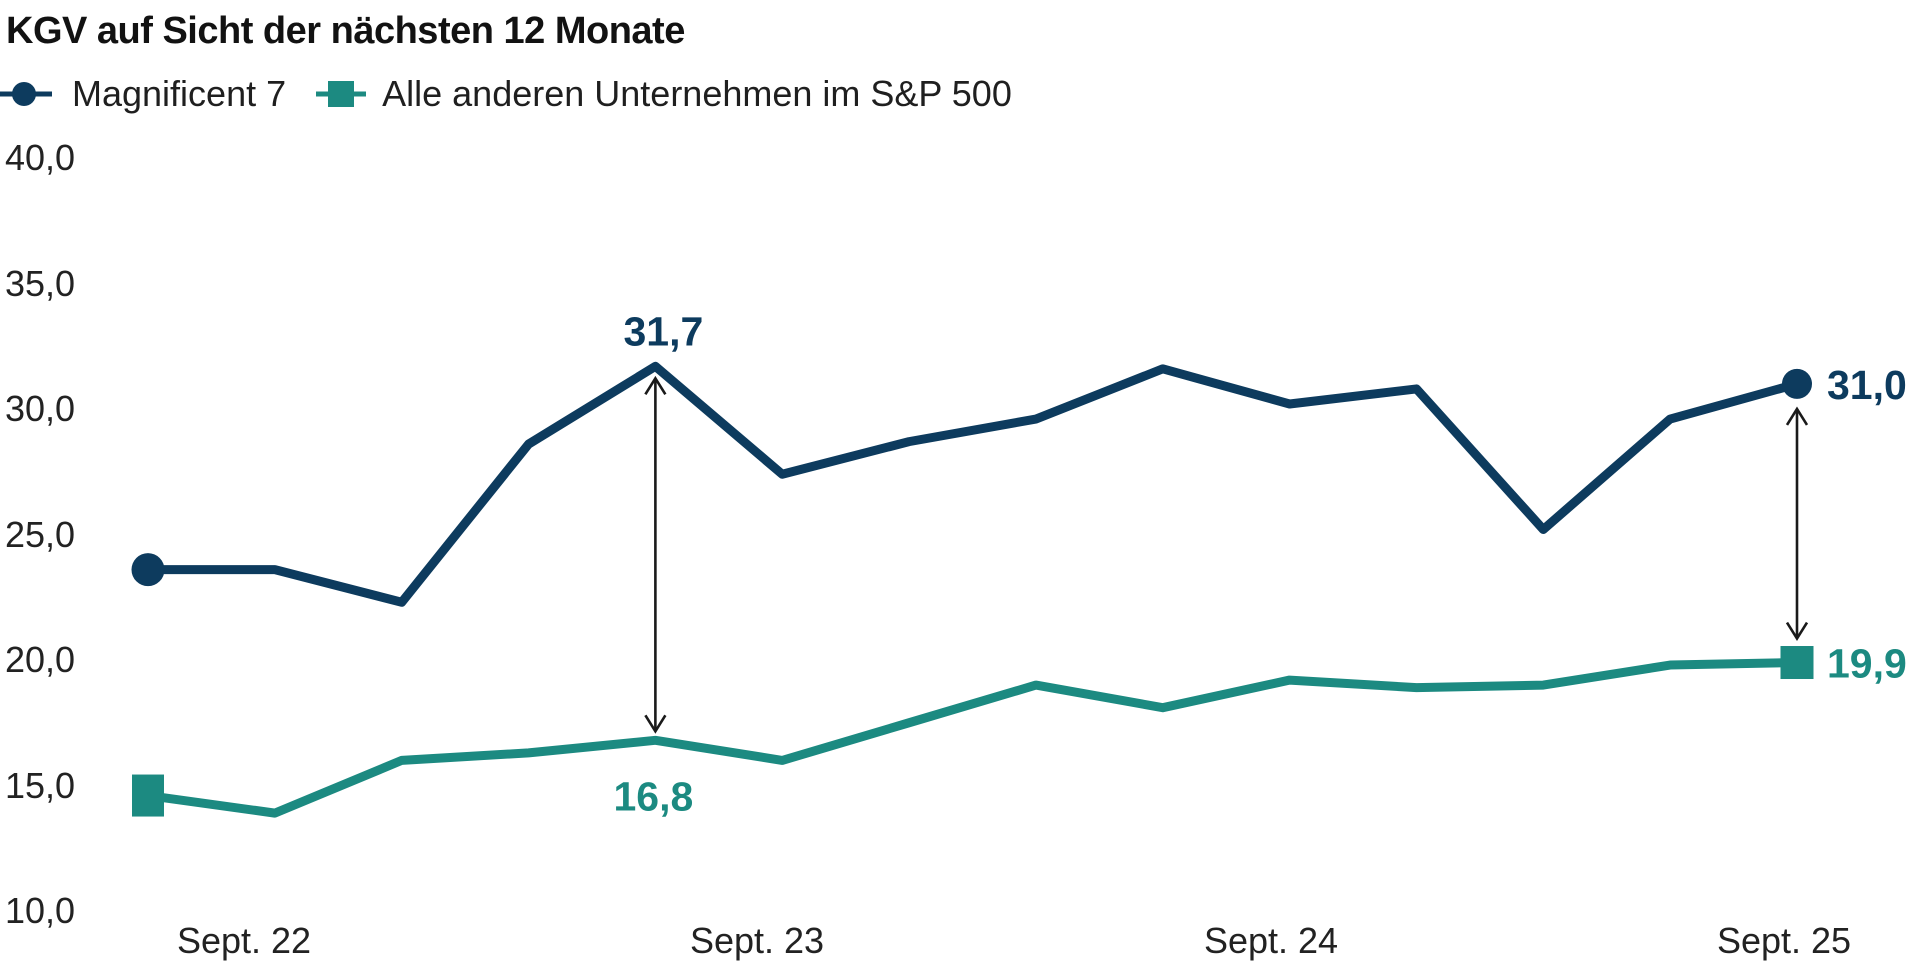 This screenshot has width=1920, height=962. I want to click on x-axis-tick-label: Sept. 24, so click(1271, 940).